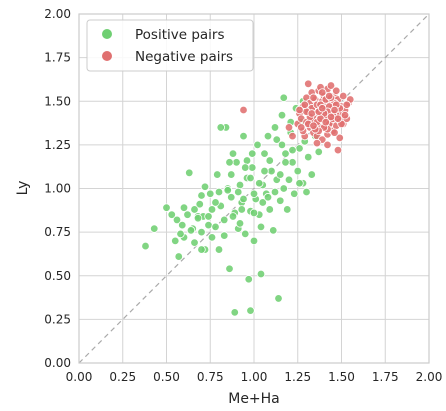  Describe the element at coordinates (57, 232) in the screenshot. I see `y-tick-label: 0.75` at that location.